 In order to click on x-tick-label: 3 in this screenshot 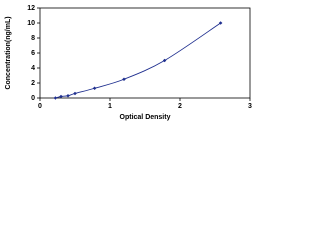, I will do `click(250, 106)`.